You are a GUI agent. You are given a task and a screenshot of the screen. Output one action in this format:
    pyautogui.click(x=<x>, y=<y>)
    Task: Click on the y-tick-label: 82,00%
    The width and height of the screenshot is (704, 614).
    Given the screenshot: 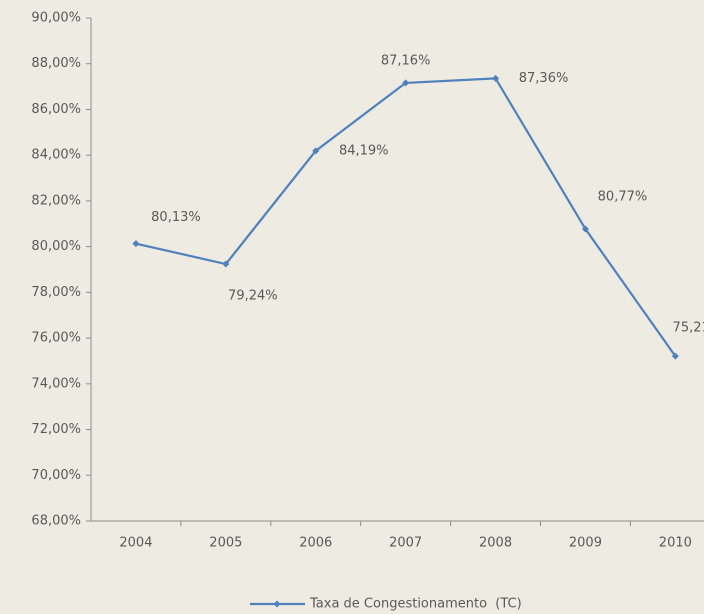 What is the action you would take?
    pyautogui.click(x=56, y=200)
    